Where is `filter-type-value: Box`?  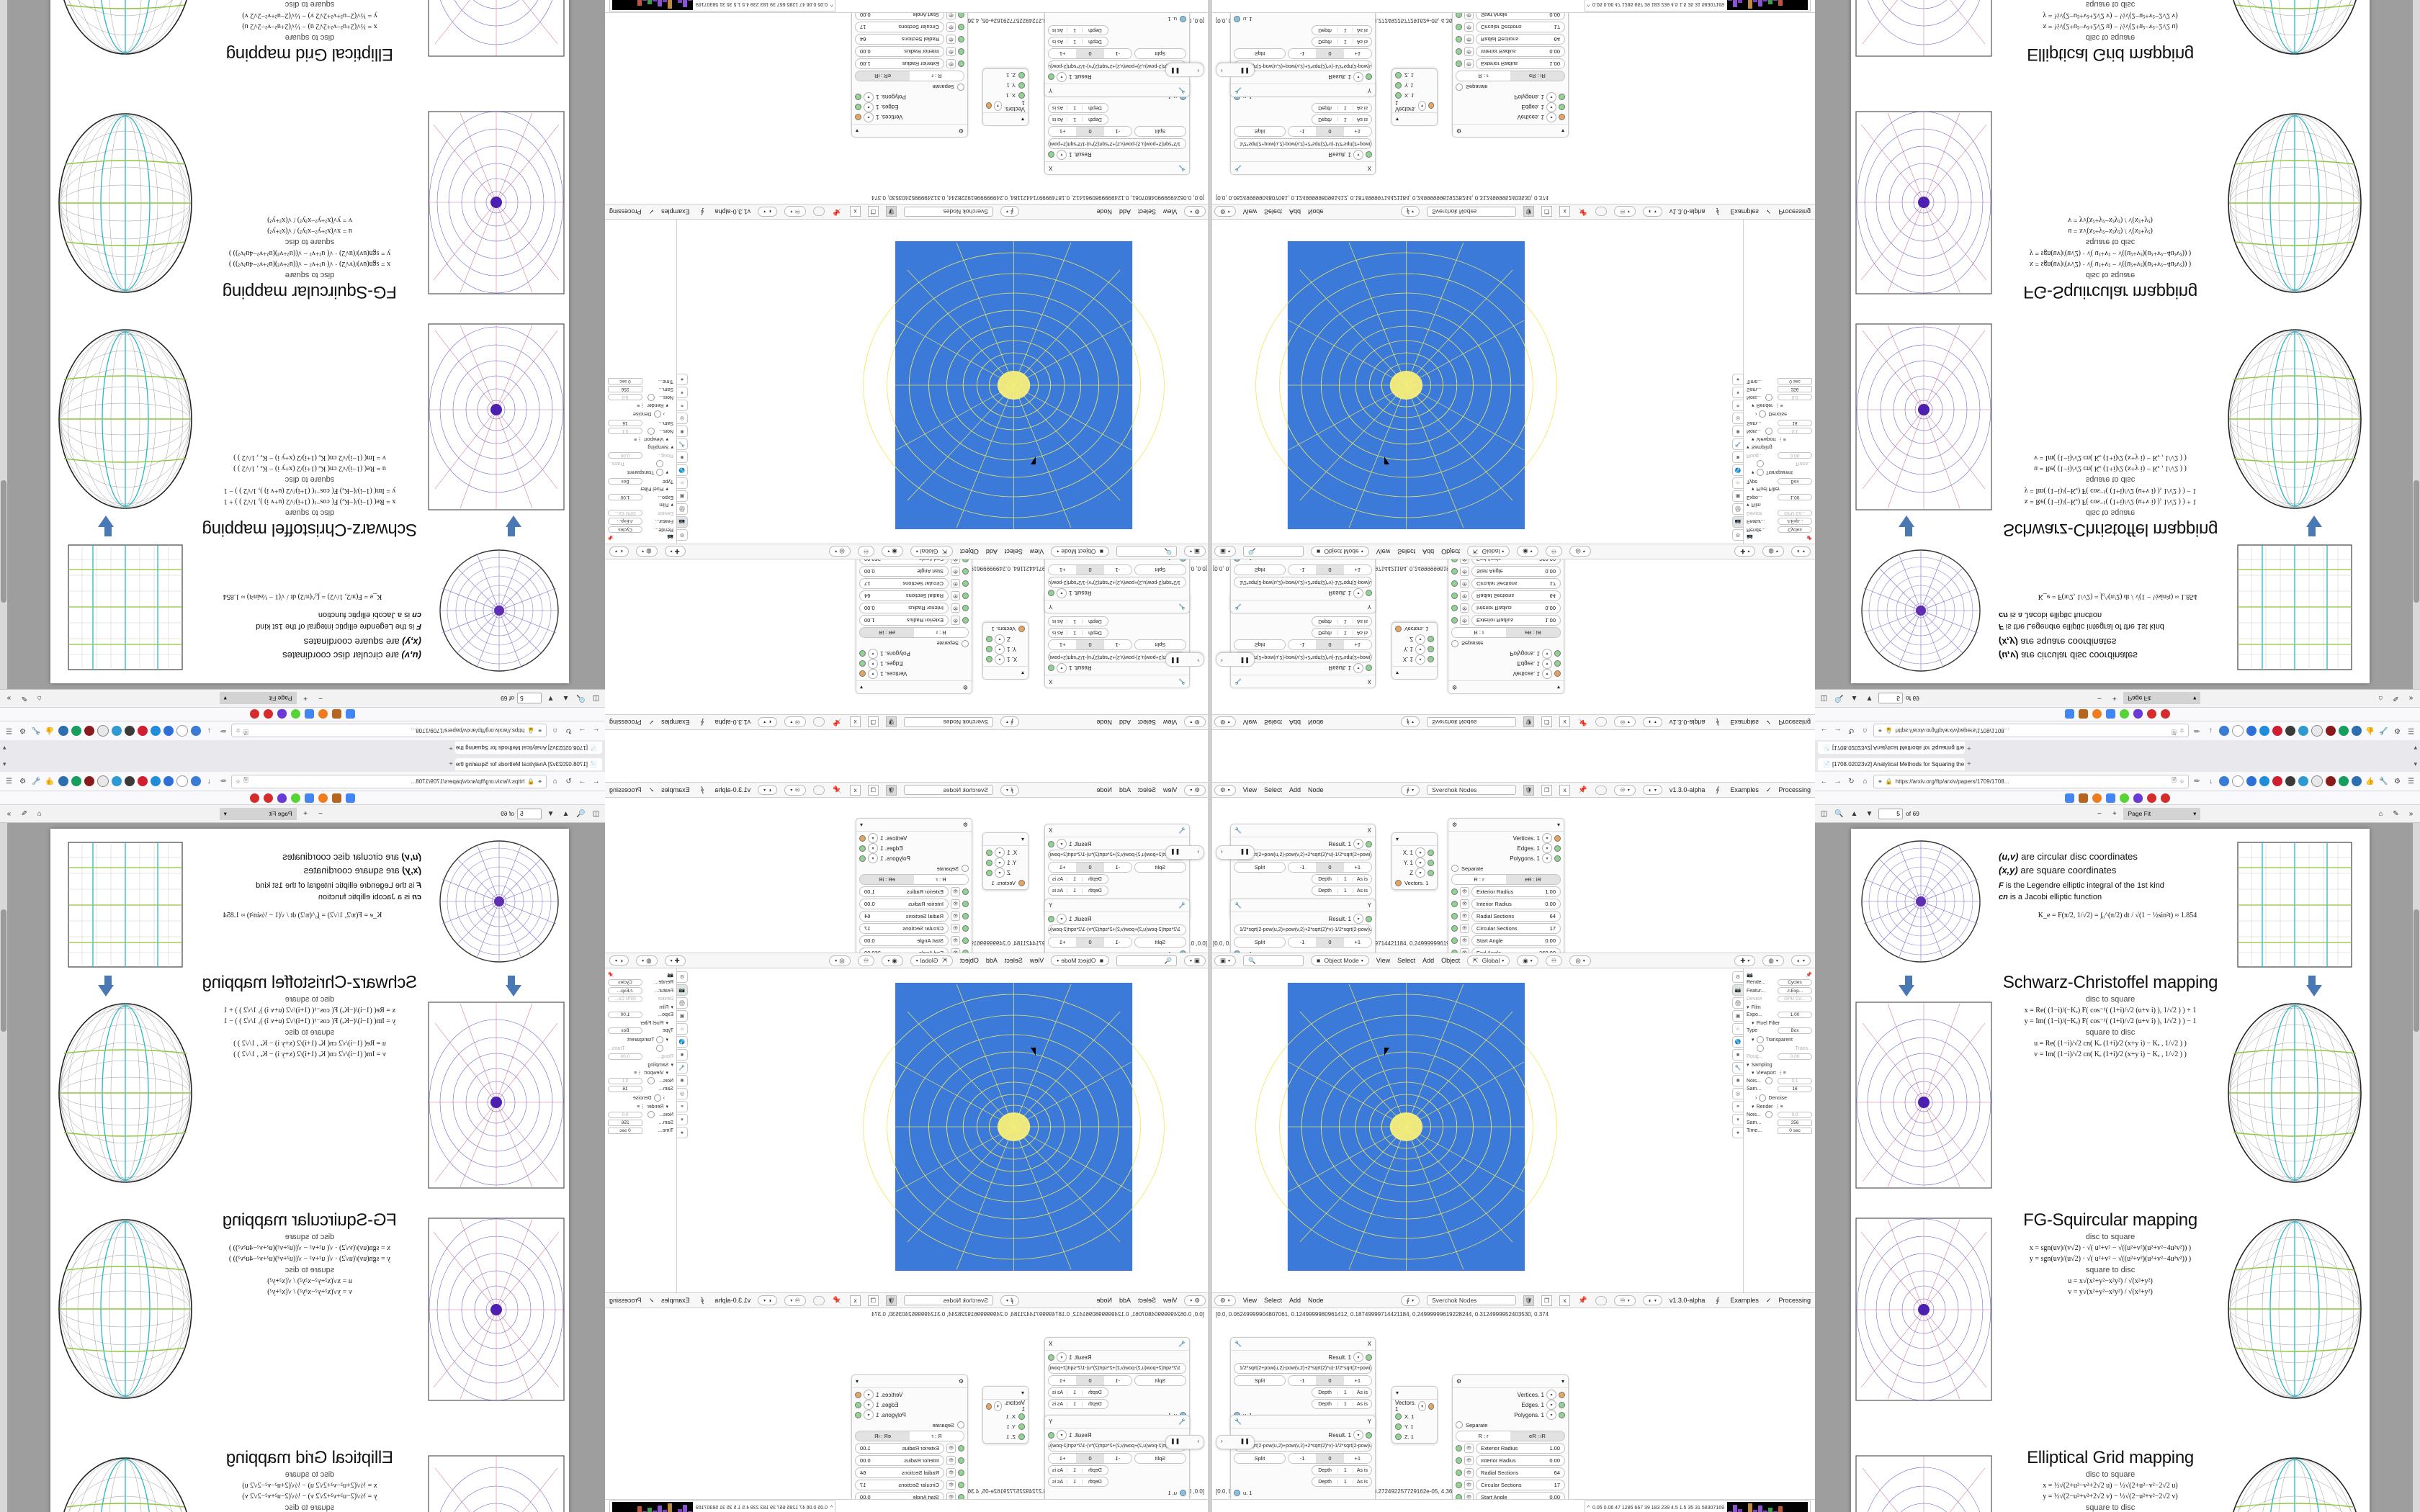
filter-type-value: Box is located at coordinates (1795, 1030).